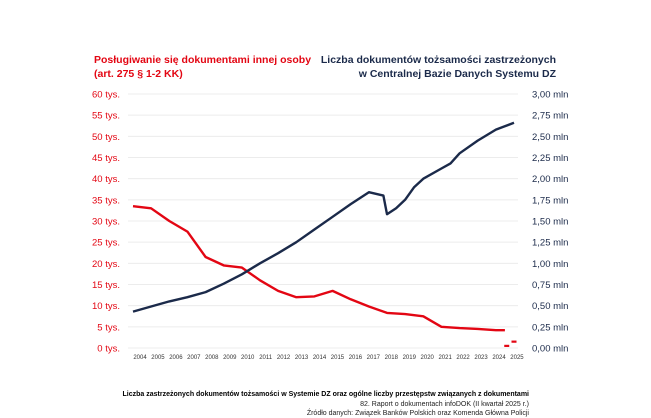 The height and width of the screenshot is (418, 651). I want to click on right-tick-label: 0,75 mln, so click(550, 285).